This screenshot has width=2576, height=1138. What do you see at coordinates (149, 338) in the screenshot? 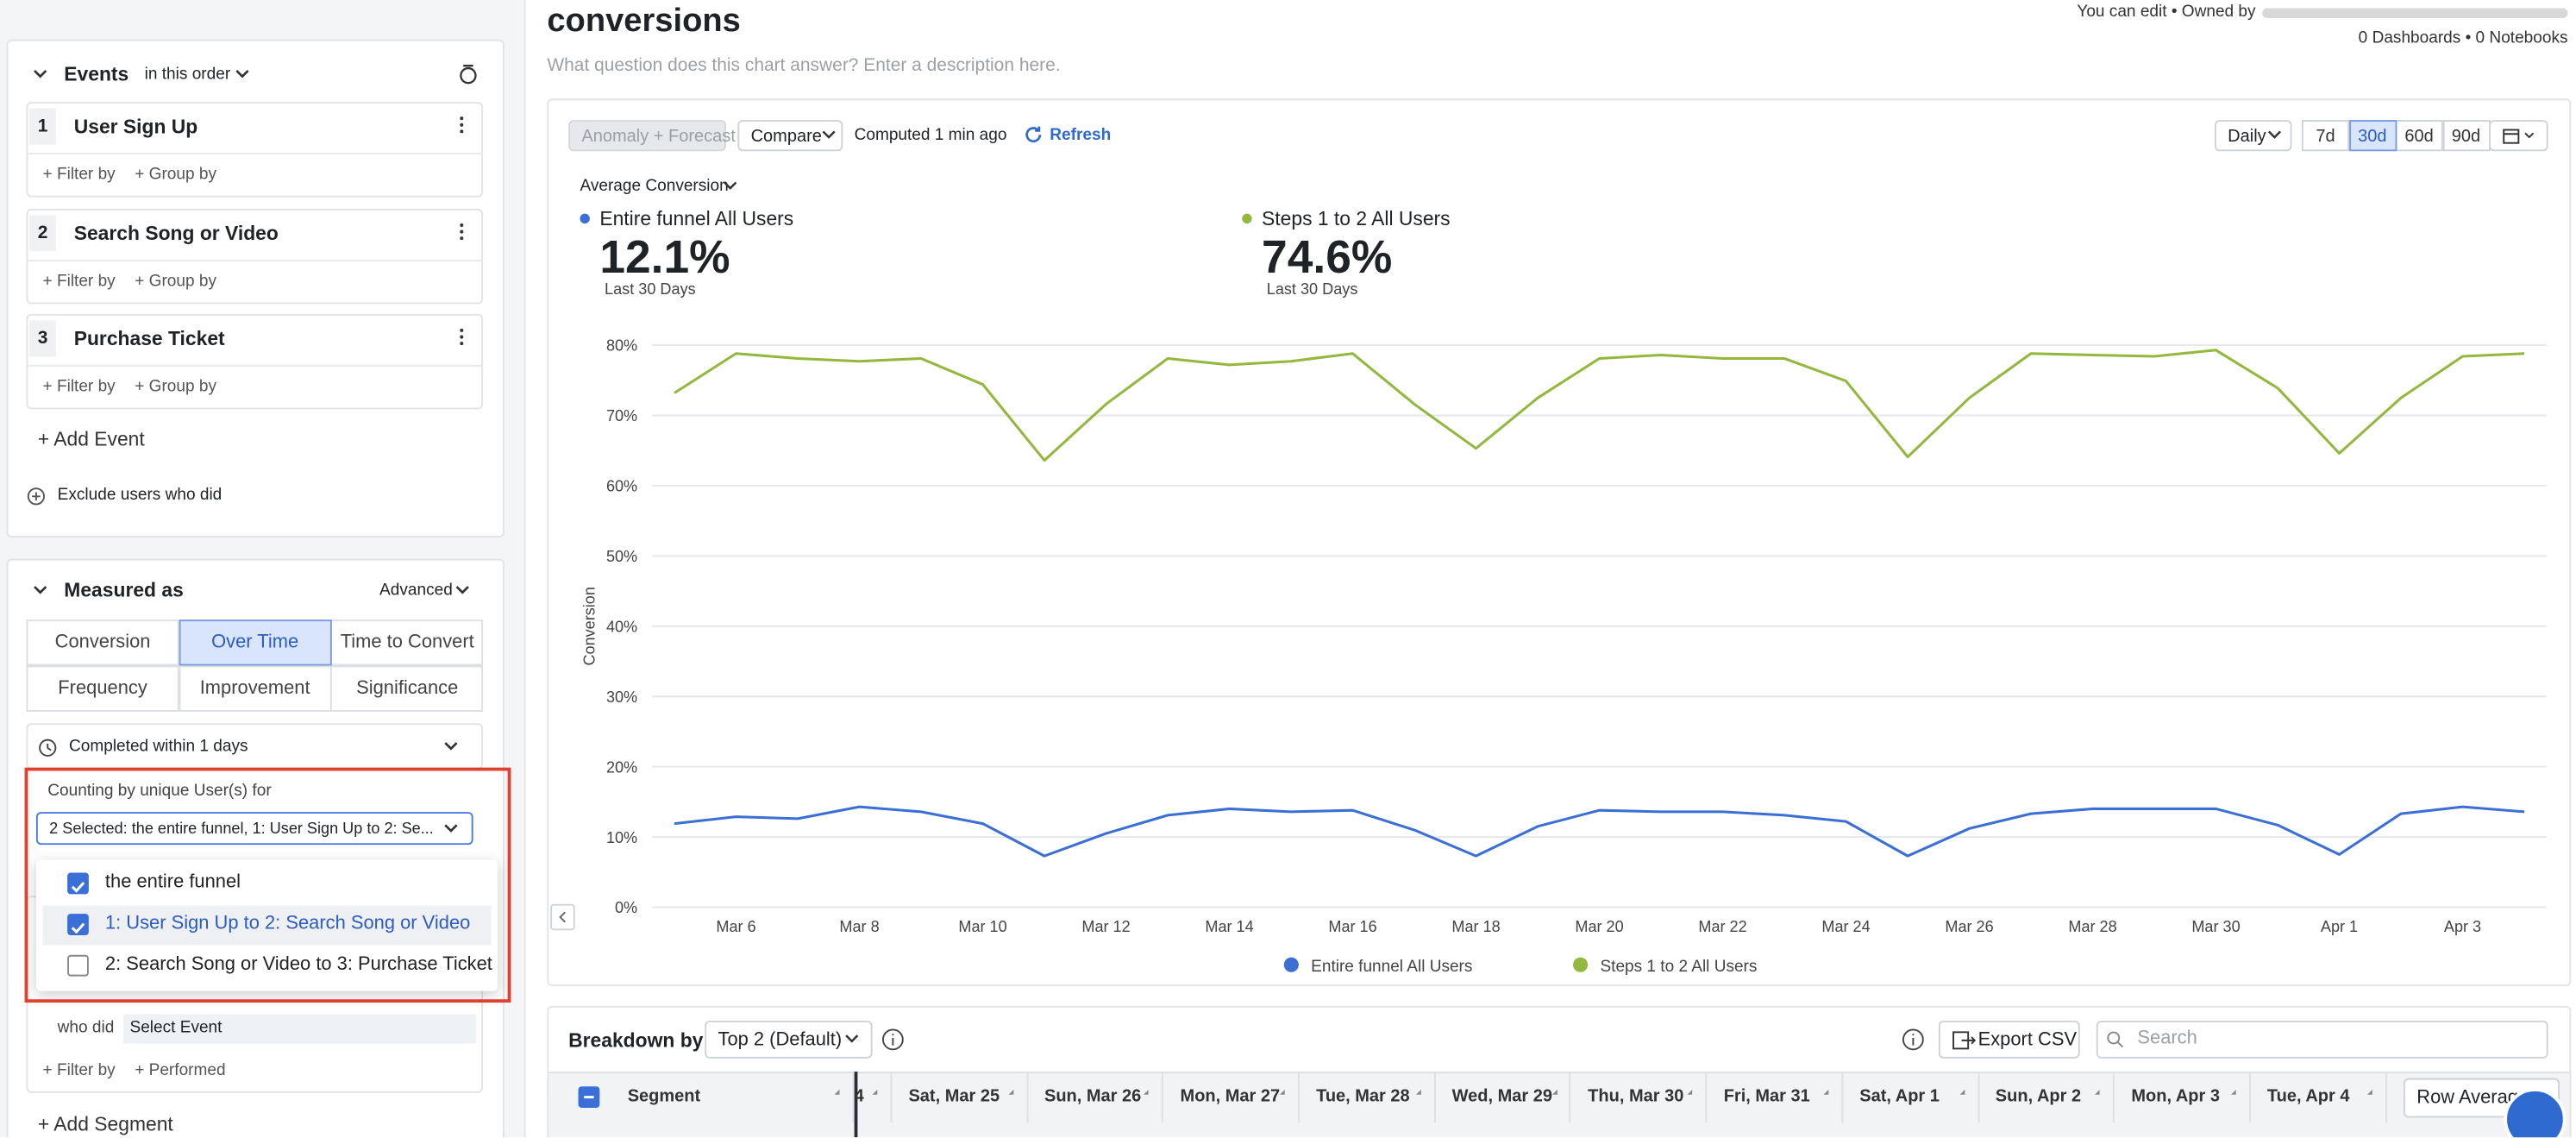
I see `event-name: Purchase Ticket` at bounding box center [149, 338].